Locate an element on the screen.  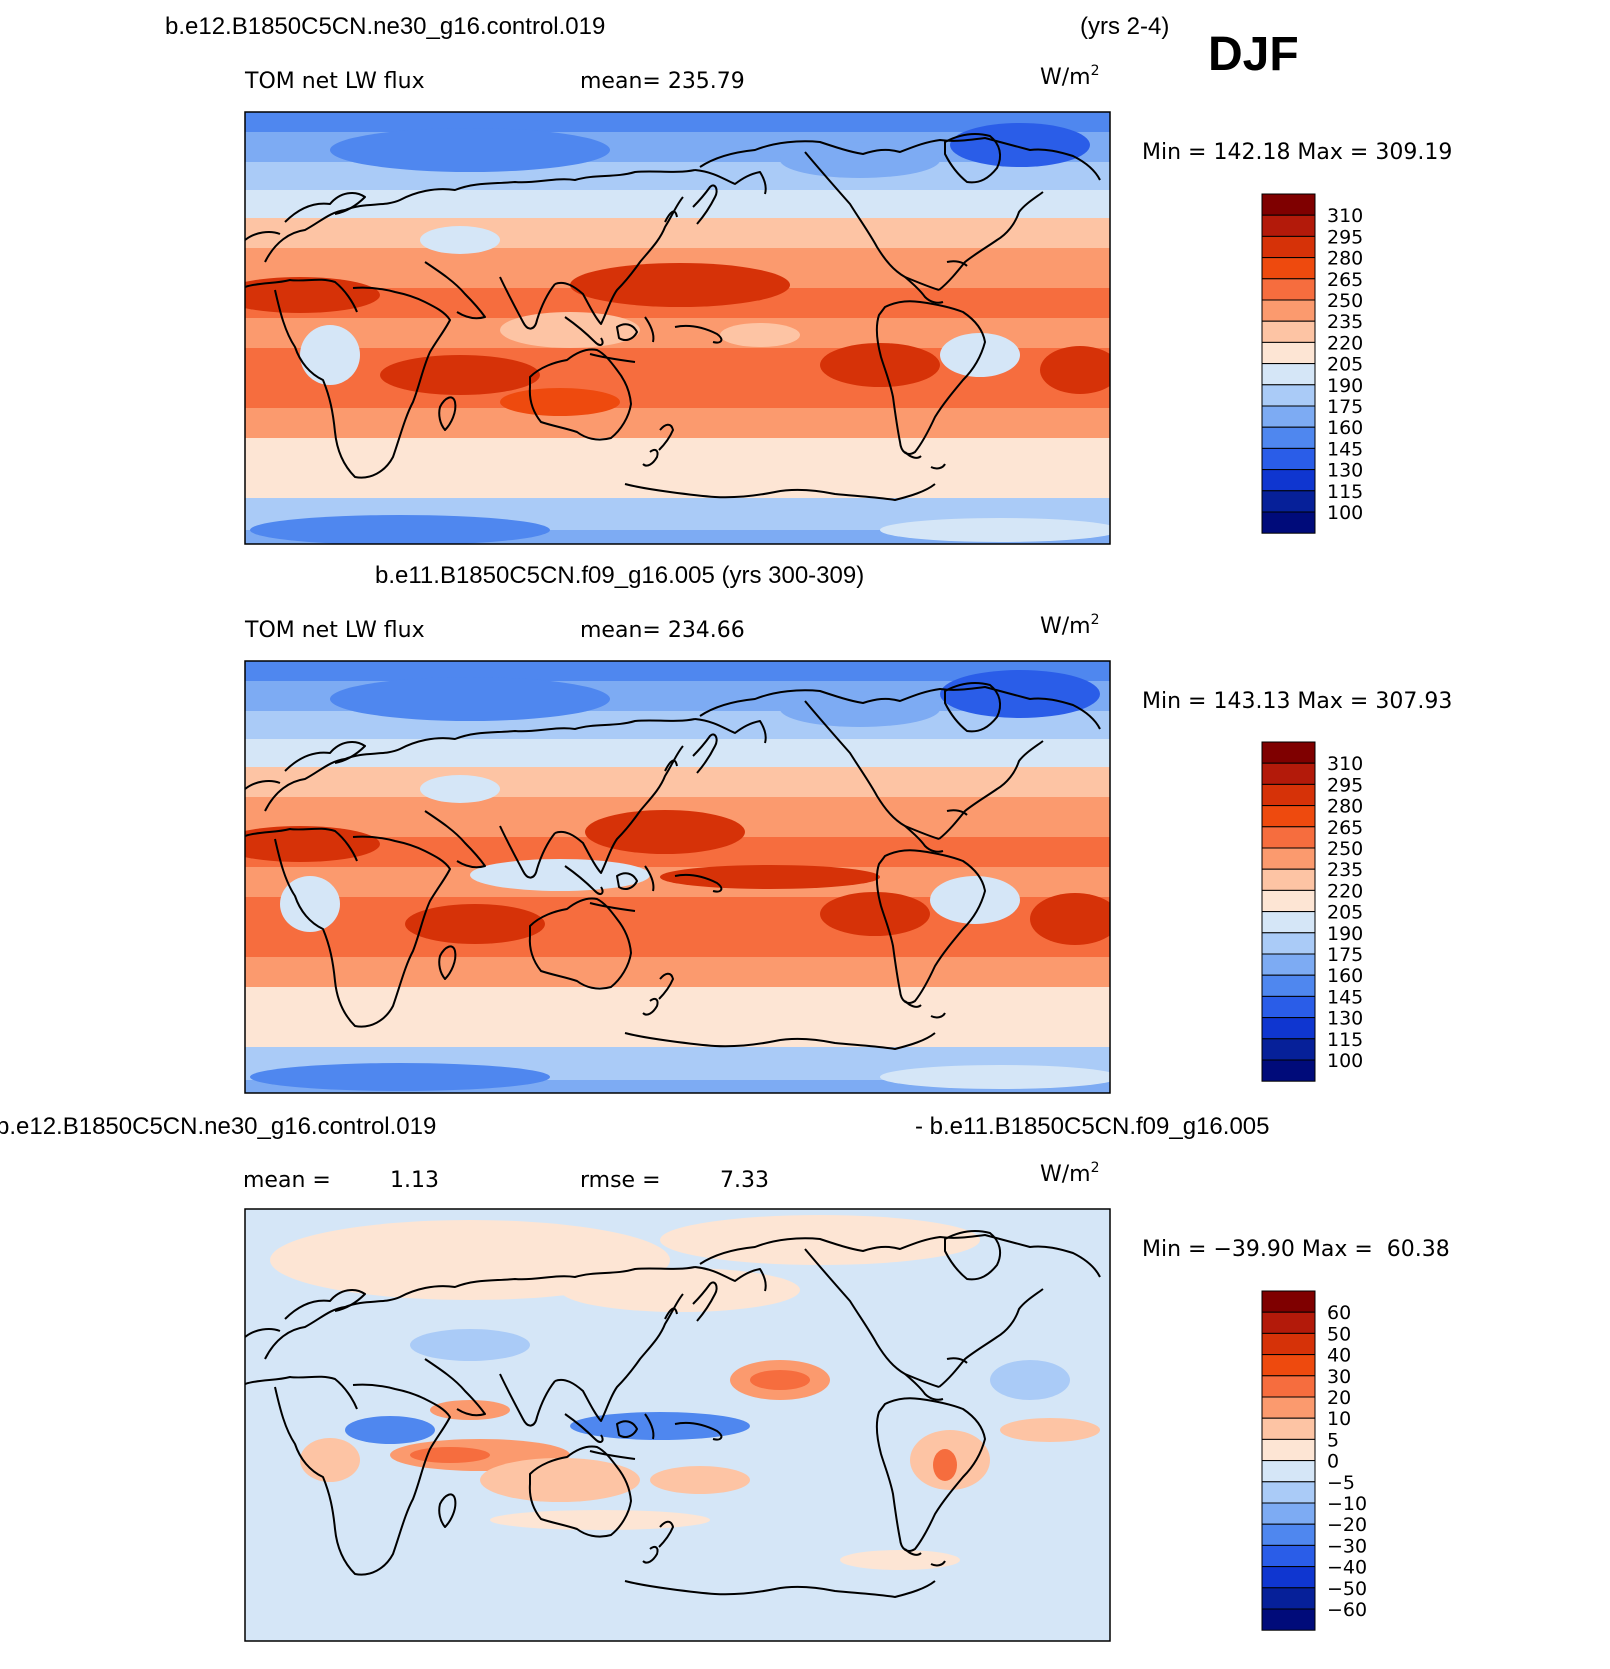
colorbar-tick-label: 295 is located at coordinates (1345, 785).